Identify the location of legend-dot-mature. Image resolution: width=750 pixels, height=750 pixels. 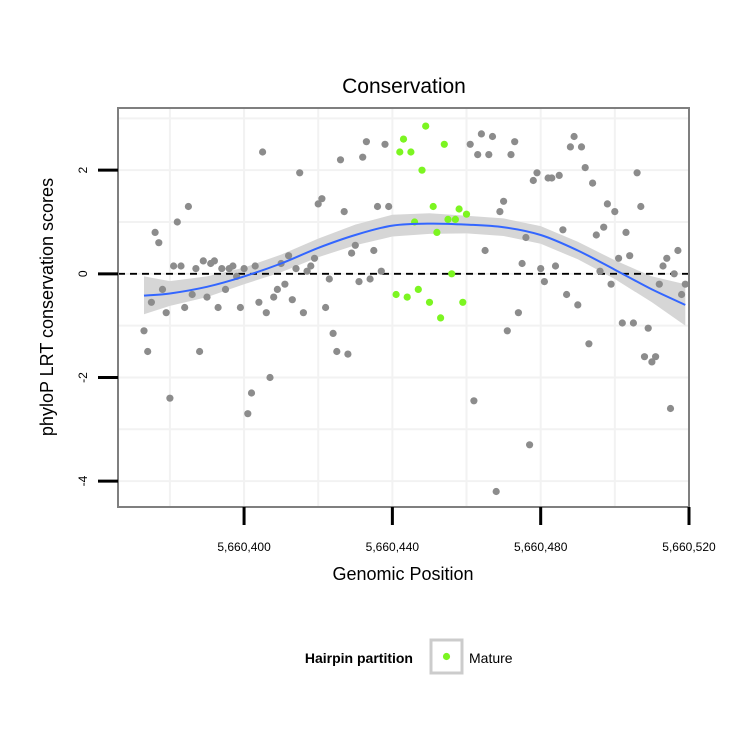
(446, 656).